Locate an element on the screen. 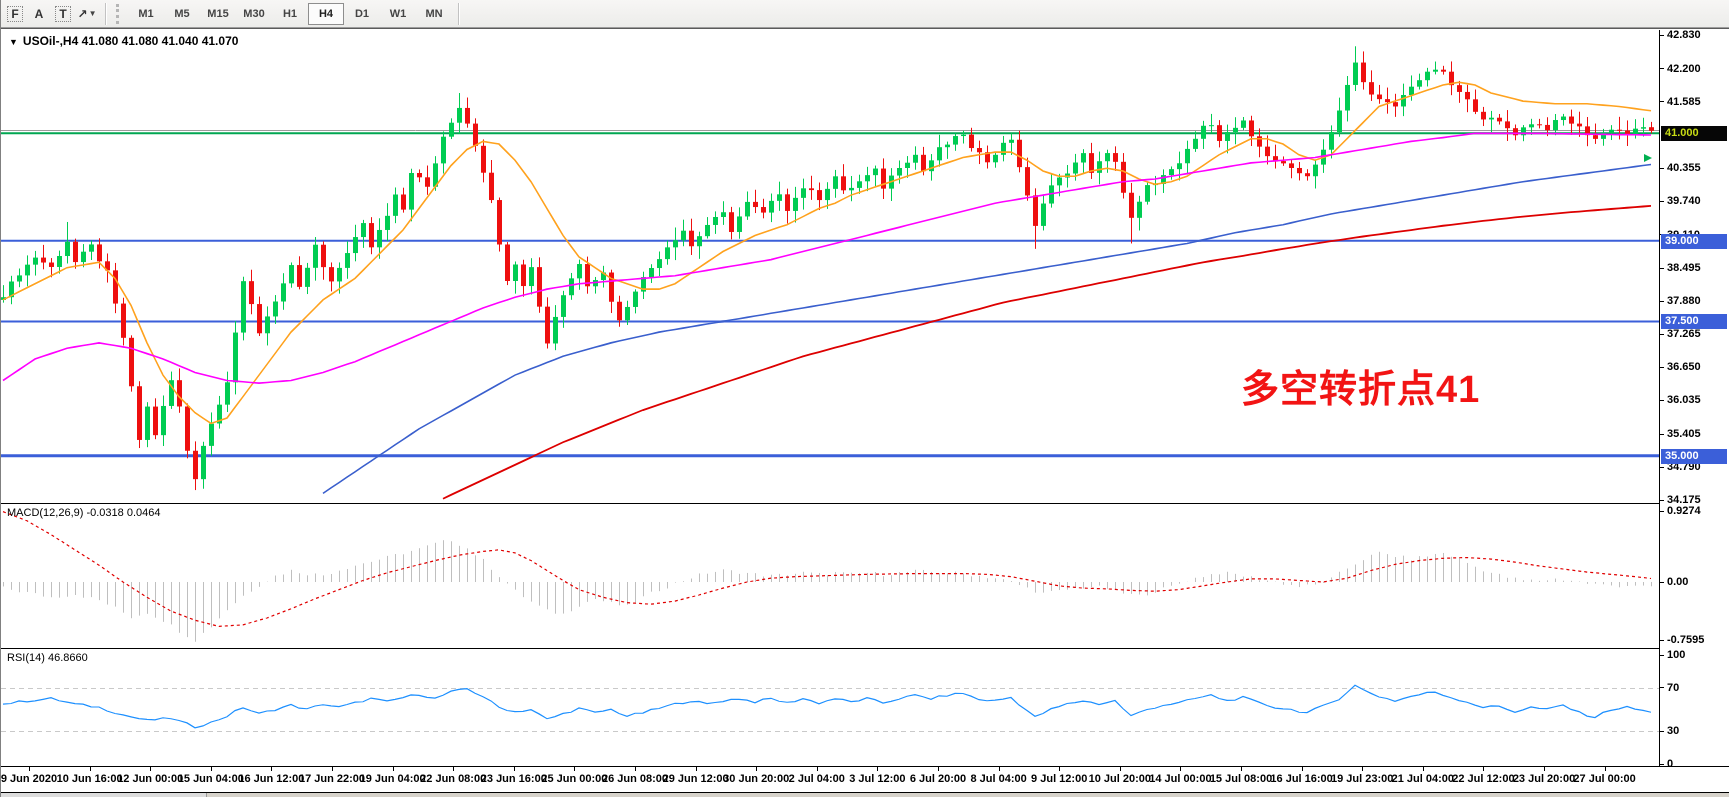 This screenshot has width=1729, height=797. timeframe-m30: M30 is located at coordinates (254, 13).